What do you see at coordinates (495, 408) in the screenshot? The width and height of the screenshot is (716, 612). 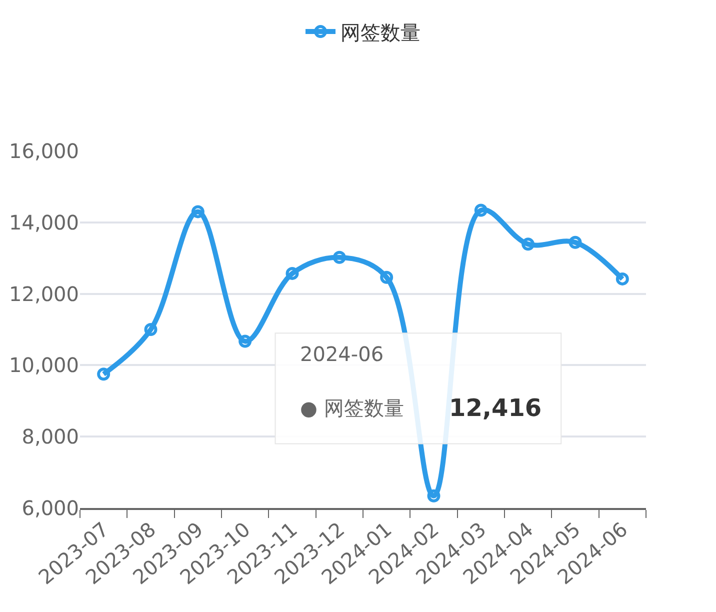 I see `annotation: 12,416` at bounding box center [495, 408].